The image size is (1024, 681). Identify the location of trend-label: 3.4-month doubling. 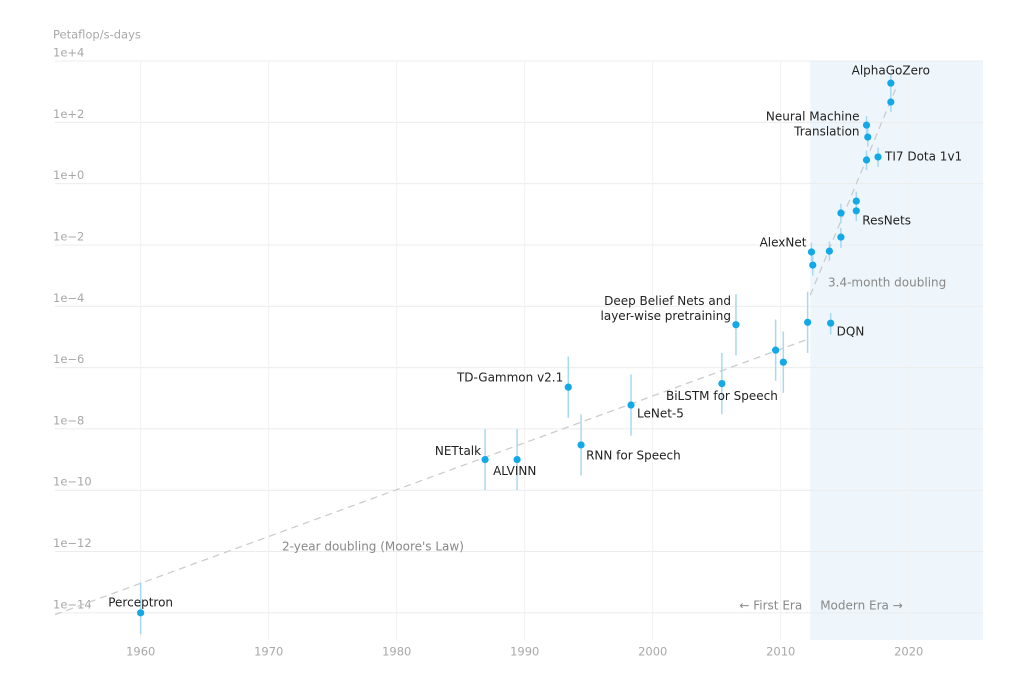
(887, 283).